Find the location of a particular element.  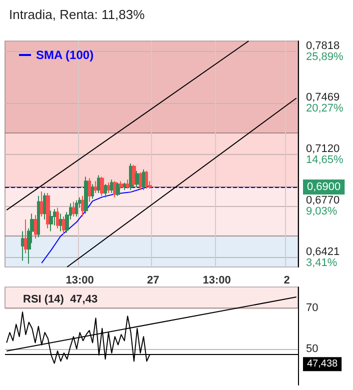

y-tick-label: 0,7469 is located at coordinates (323, 98).